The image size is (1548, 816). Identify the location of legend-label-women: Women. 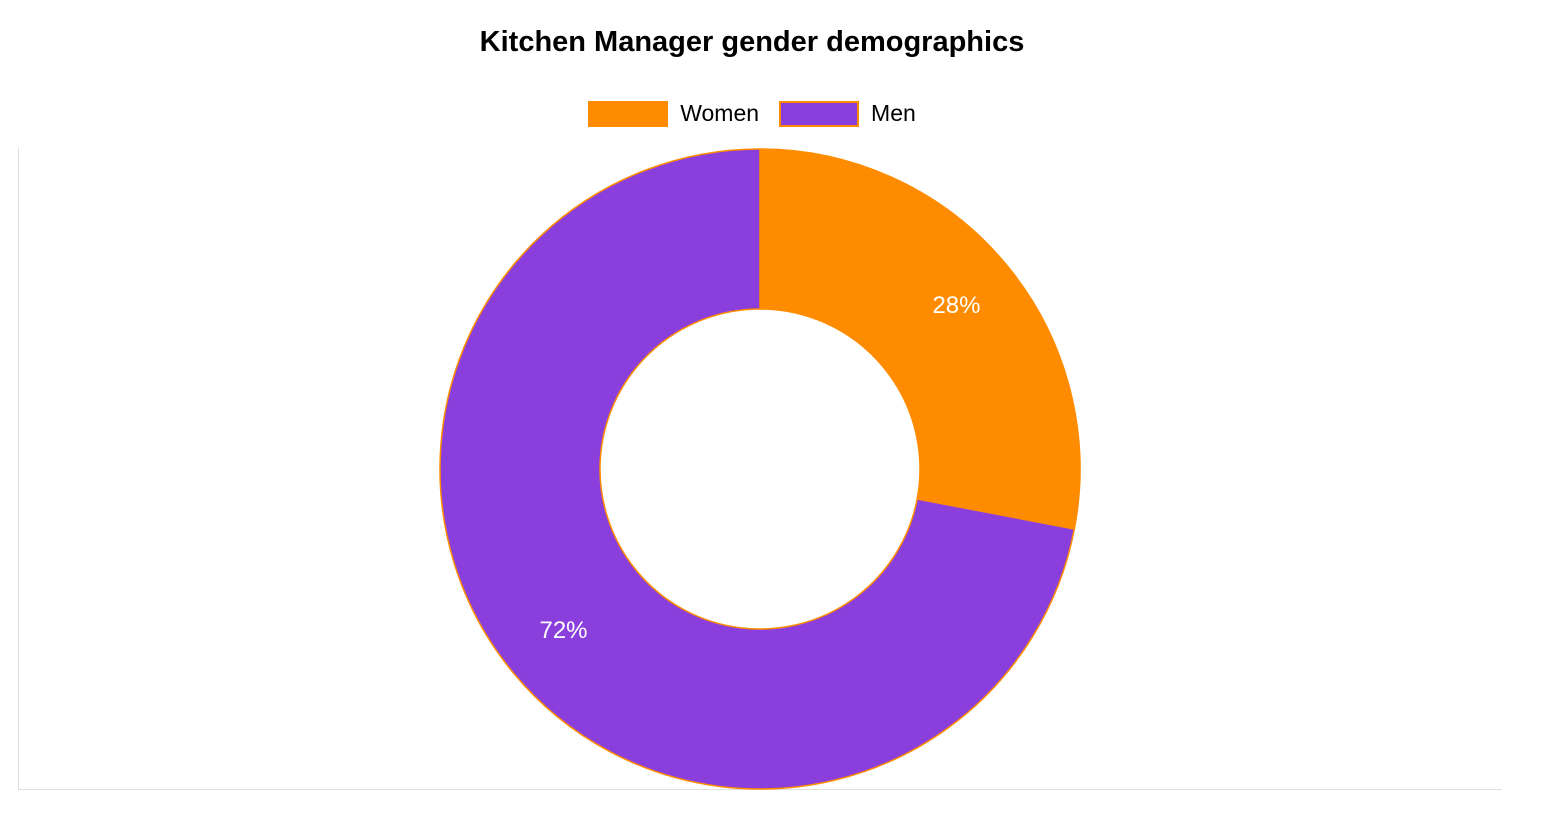
(720, 113).